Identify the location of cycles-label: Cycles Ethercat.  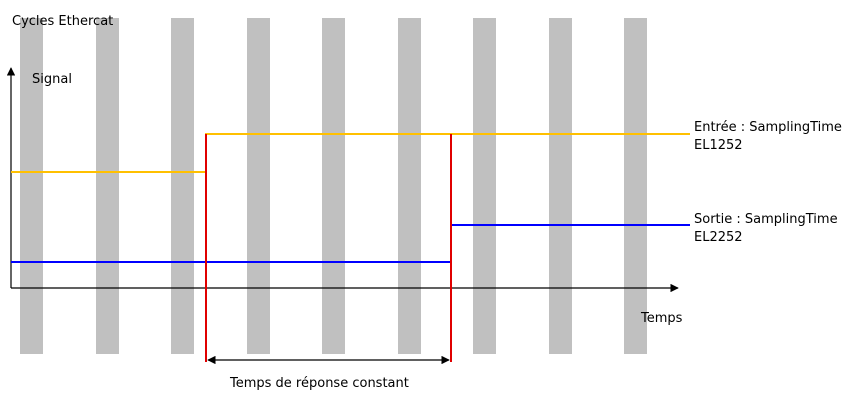
(62, 21).